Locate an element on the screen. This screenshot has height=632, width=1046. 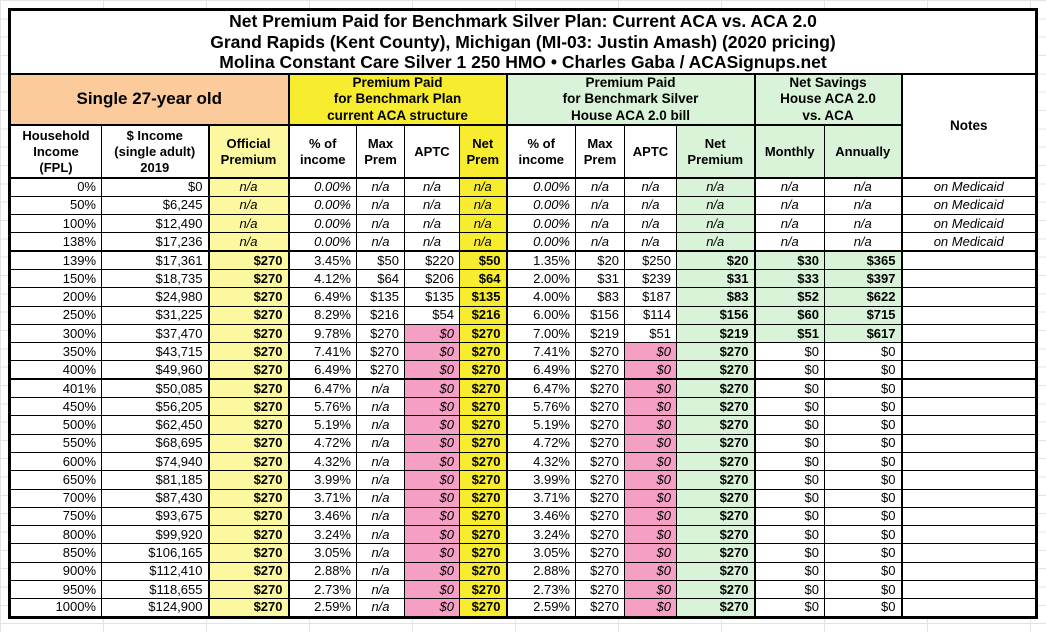
cell-fpl: 50% is located at coordinates (55, 205).